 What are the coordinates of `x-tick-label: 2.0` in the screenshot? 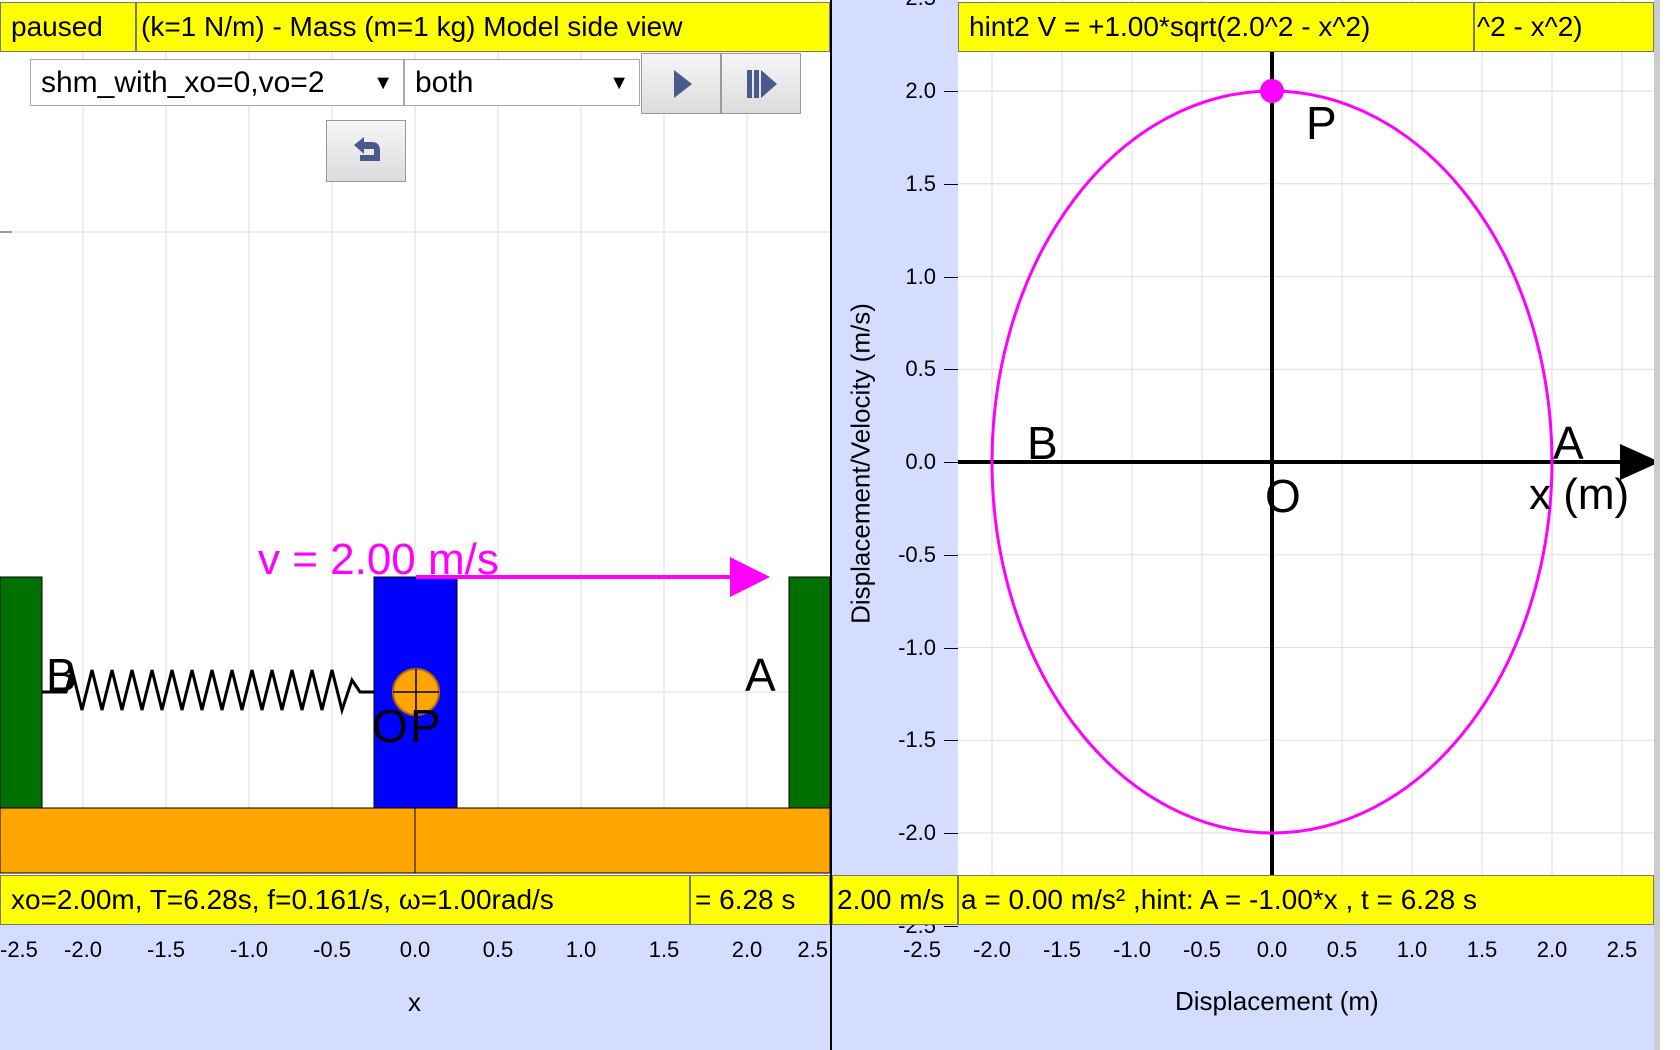 It's located at (1552, 949).